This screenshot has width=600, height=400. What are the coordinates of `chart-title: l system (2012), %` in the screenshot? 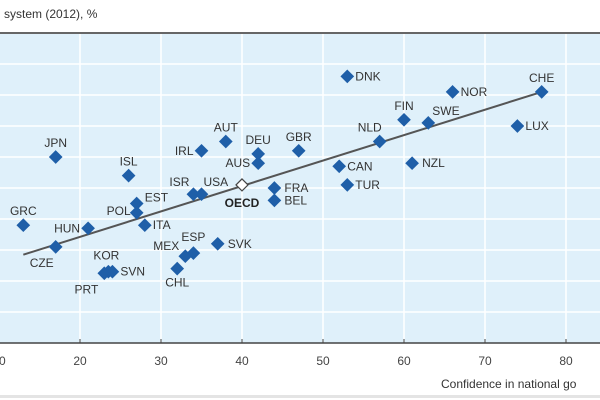 It's located at (49, 14).